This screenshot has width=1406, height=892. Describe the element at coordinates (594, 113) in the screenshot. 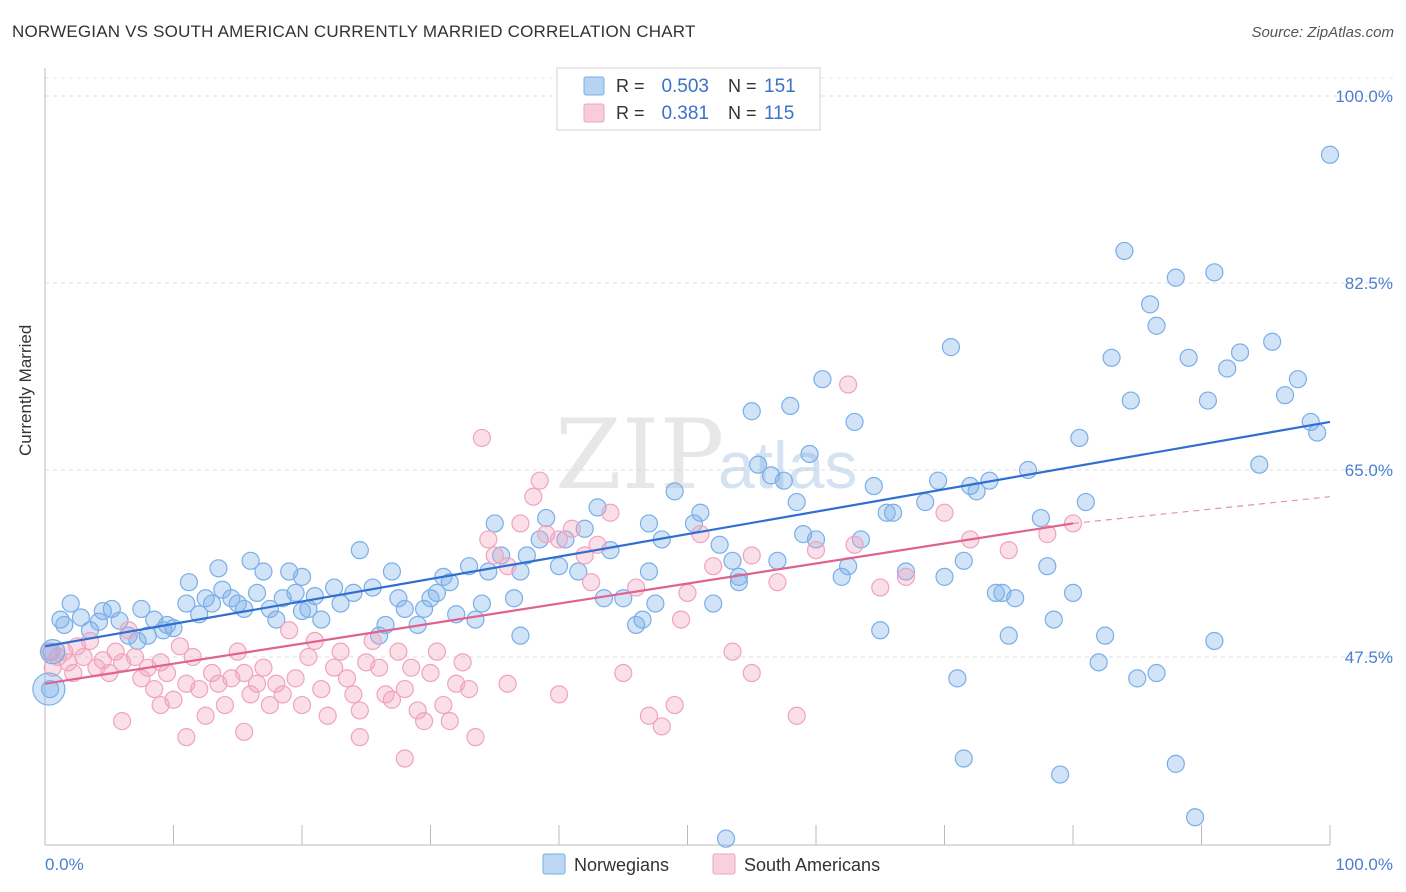

I see `legend-swatch` at that location.